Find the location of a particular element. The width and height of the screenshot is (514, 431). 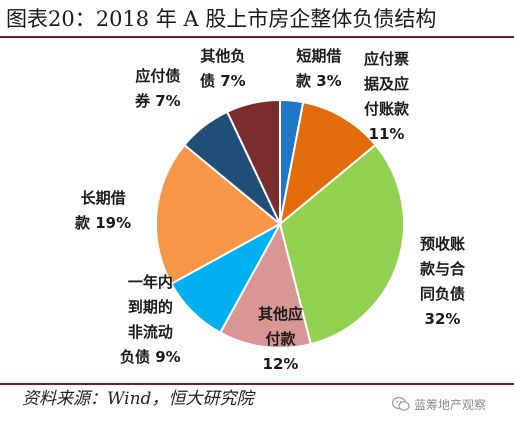

title-divider is located at coordinates (257, 37).